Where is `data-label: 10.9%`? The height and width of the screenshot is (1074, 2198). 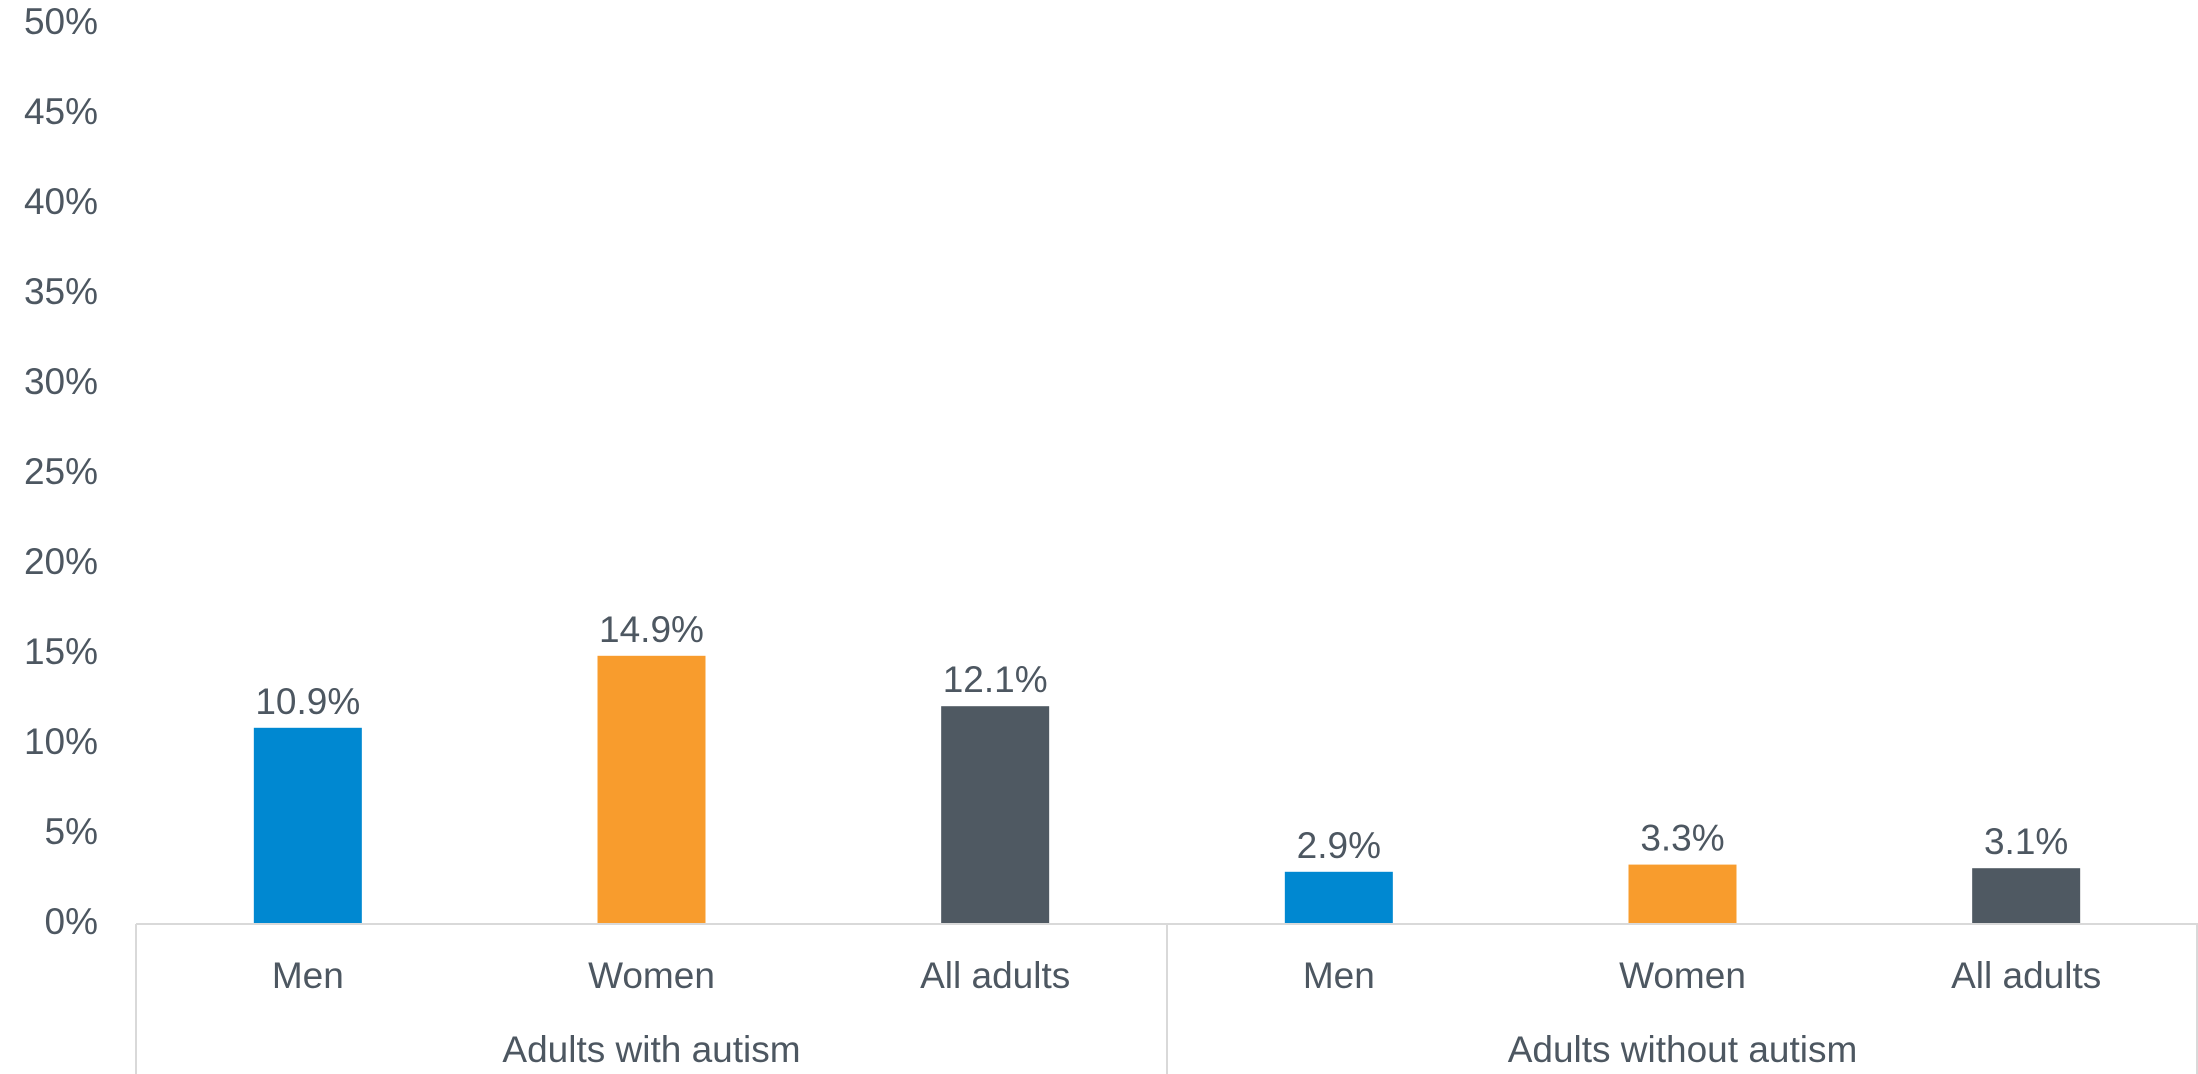
data-label: 10.9% is located at coordinates (307, 701).